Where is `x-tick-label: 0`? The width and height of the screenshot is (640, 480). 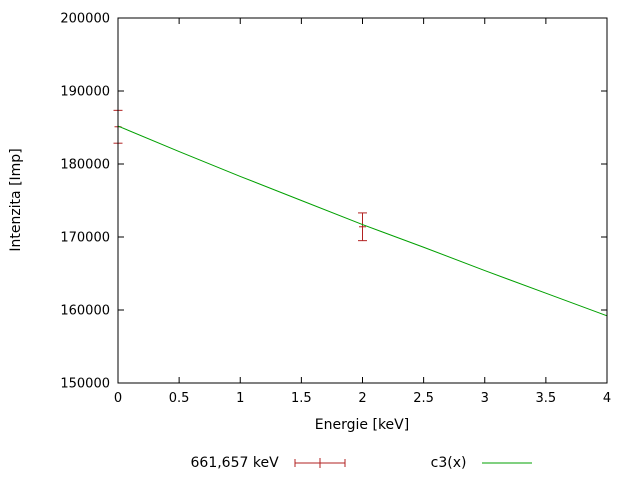 x-tick-label: 0 is located at coordinates (118, 398).